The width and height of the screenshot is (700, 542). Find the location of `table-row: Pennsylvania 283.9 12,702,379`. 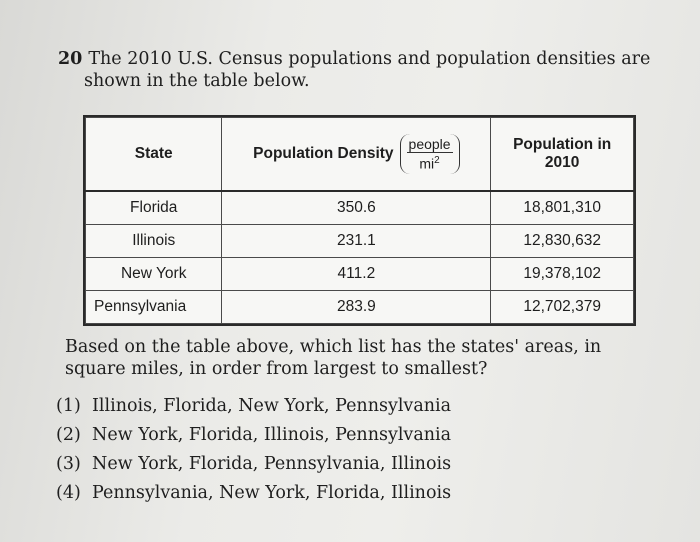

table-row: Pennsylvania 283.9 12,702,379 is located at coordinates (359, 307).